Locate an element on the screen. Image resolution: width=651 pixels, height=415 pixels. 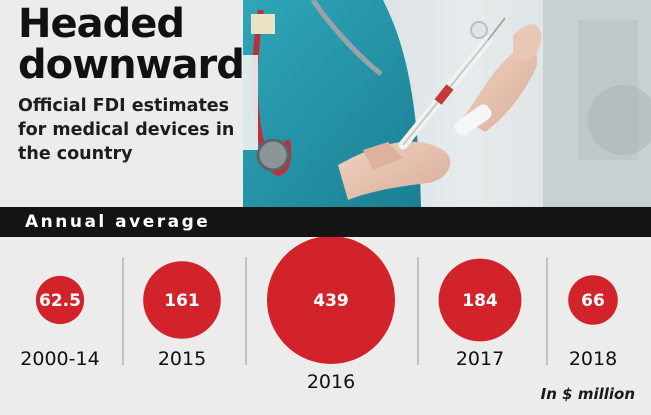
value-label: 439 is located at coordinates (331, 301).